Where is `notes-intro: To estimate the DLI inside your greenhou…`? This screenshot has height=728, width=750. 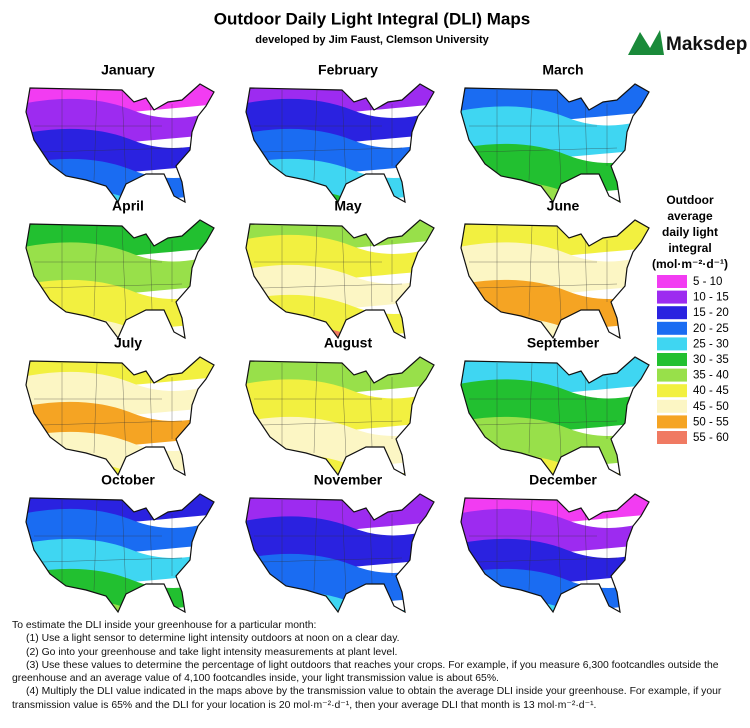
notes-intro: To estimate the DLI inside your greenhou… is located at coordinates (164, 625).